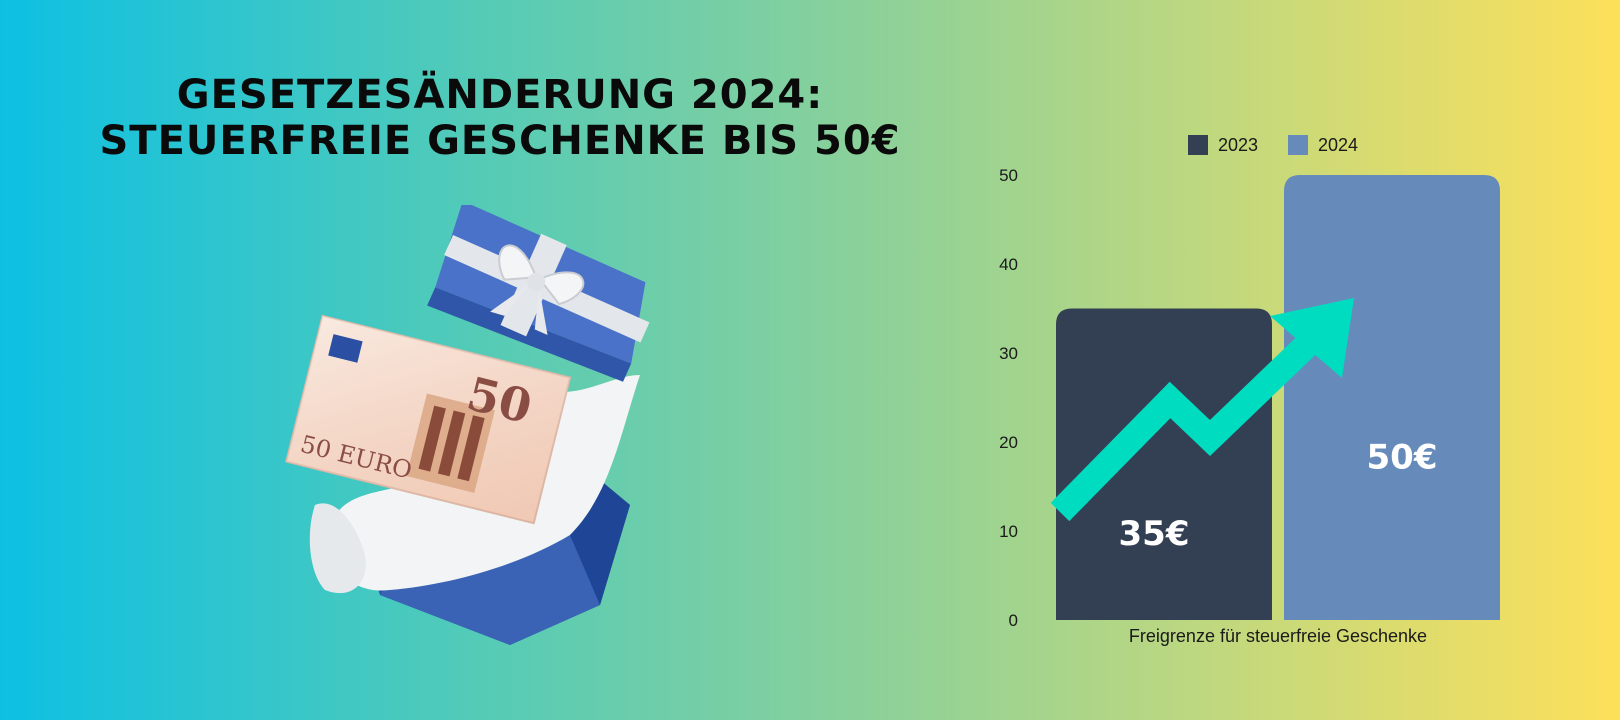  What do you see at coordinates (1273, 145) in the screenshot?
I see `legend: 2023 2024` at bounding box center [1273, 145].